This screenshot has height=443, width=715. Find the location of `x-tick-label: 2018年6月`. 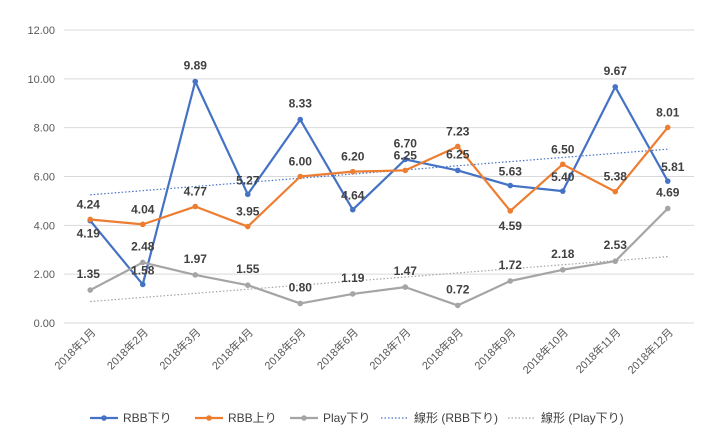

x-tick-label: 2018年6月 is located at coordinates (337, 348).